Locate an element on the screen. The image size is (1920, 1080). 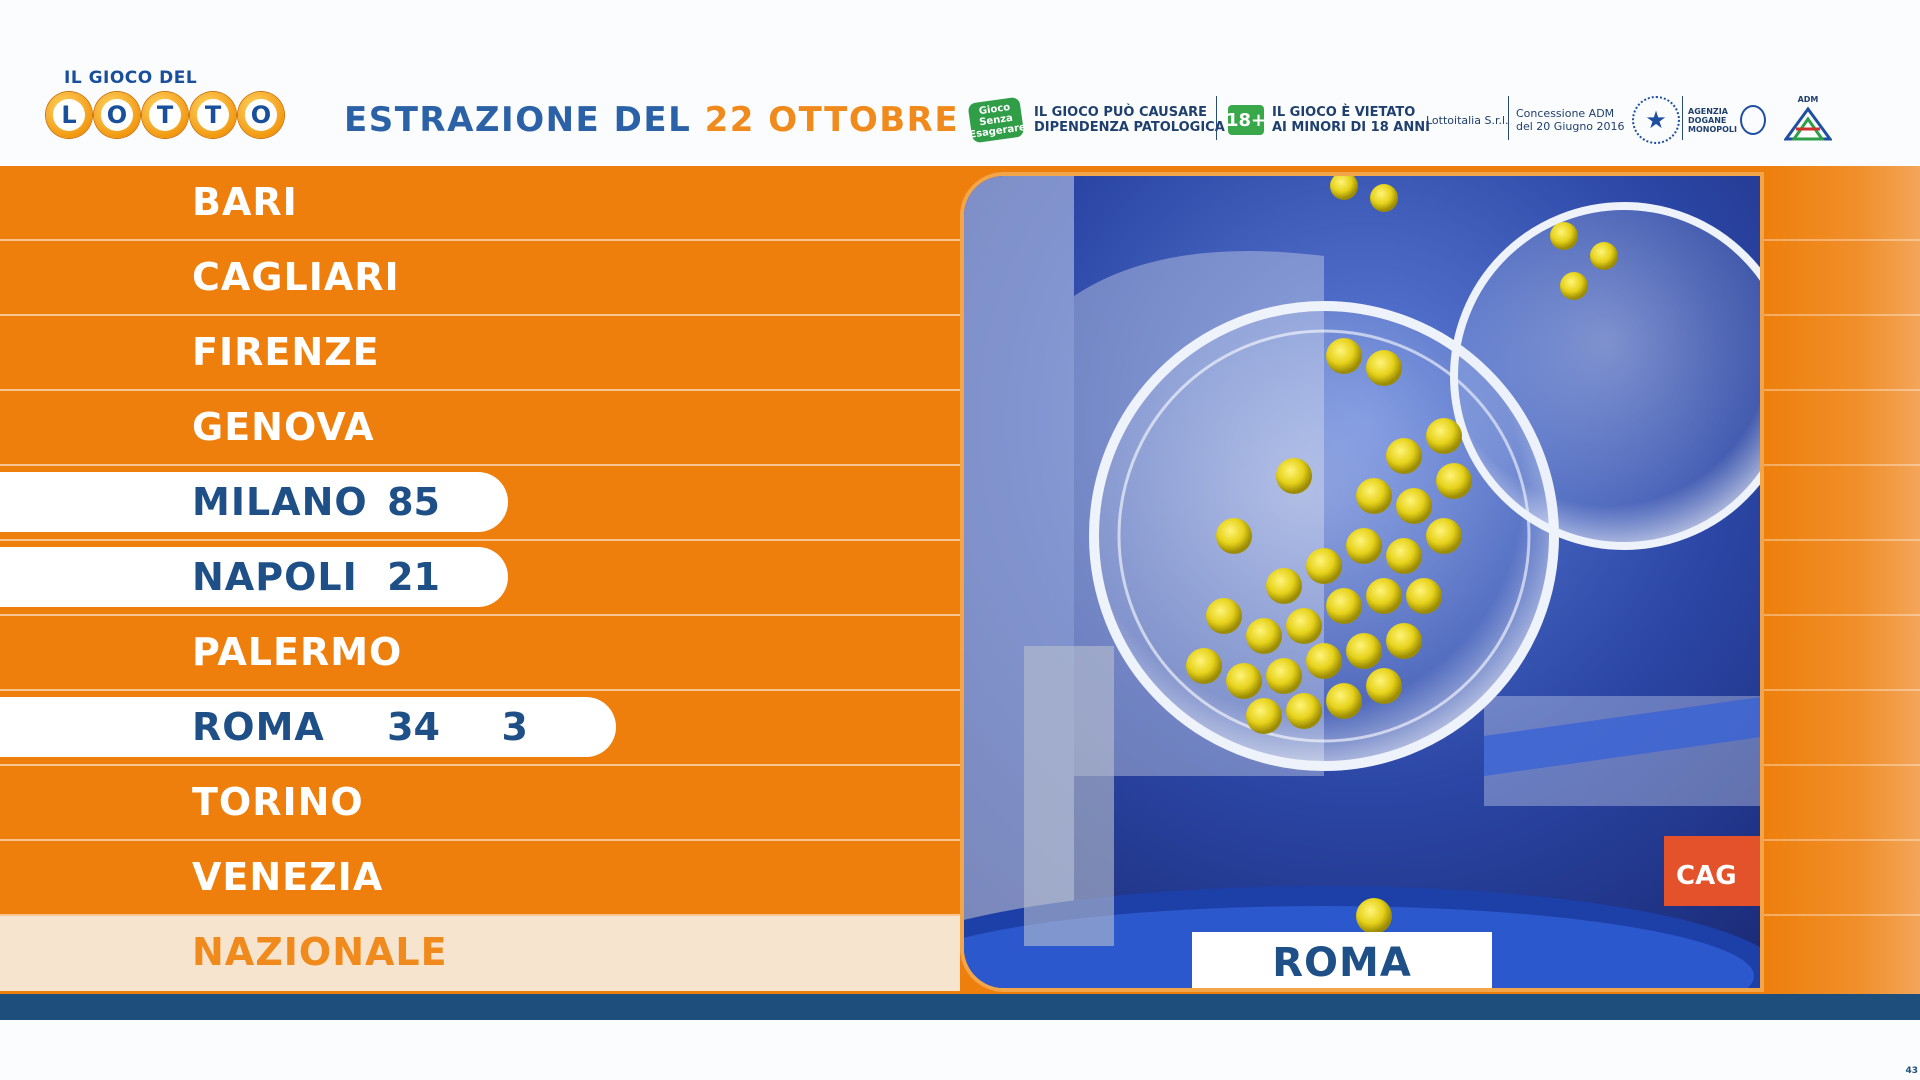
wheel-name: PALERMO is located at coordinates (297, 652).